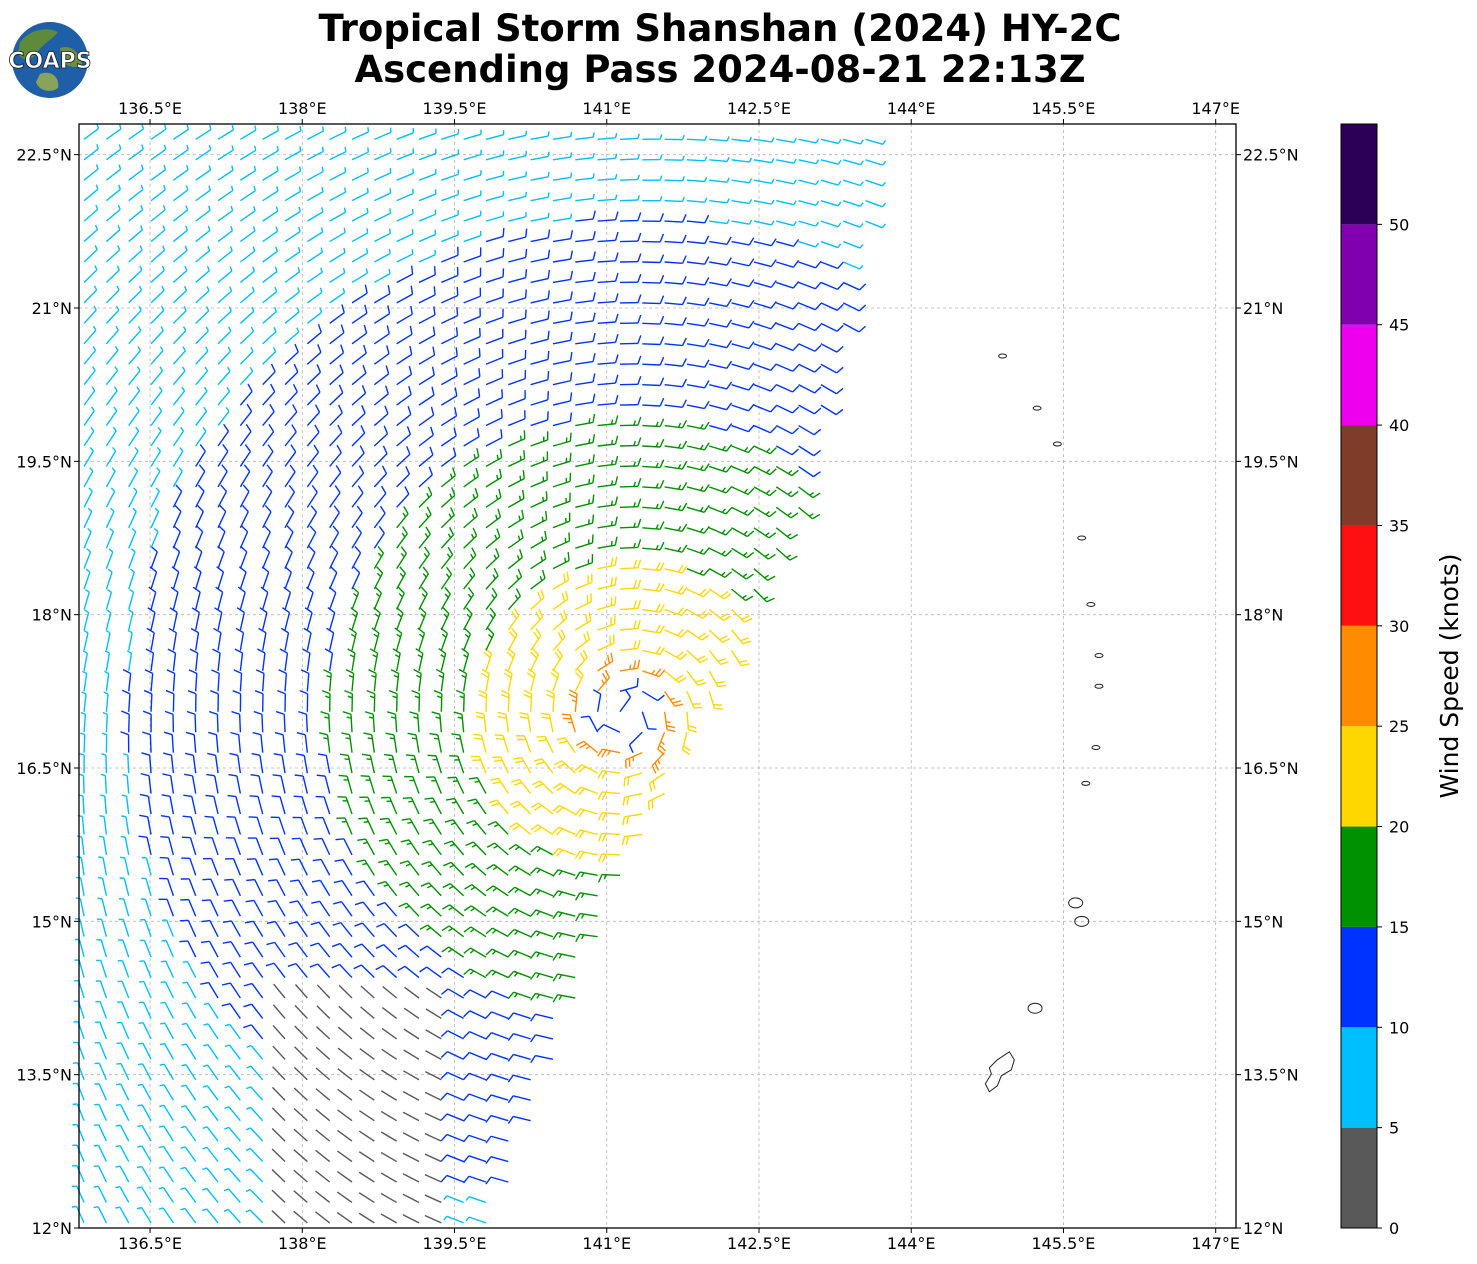 The height and width of the screenshot is (1264, 1477). I want to click on colorbar-tick-label: 30, so click(1399, 626).